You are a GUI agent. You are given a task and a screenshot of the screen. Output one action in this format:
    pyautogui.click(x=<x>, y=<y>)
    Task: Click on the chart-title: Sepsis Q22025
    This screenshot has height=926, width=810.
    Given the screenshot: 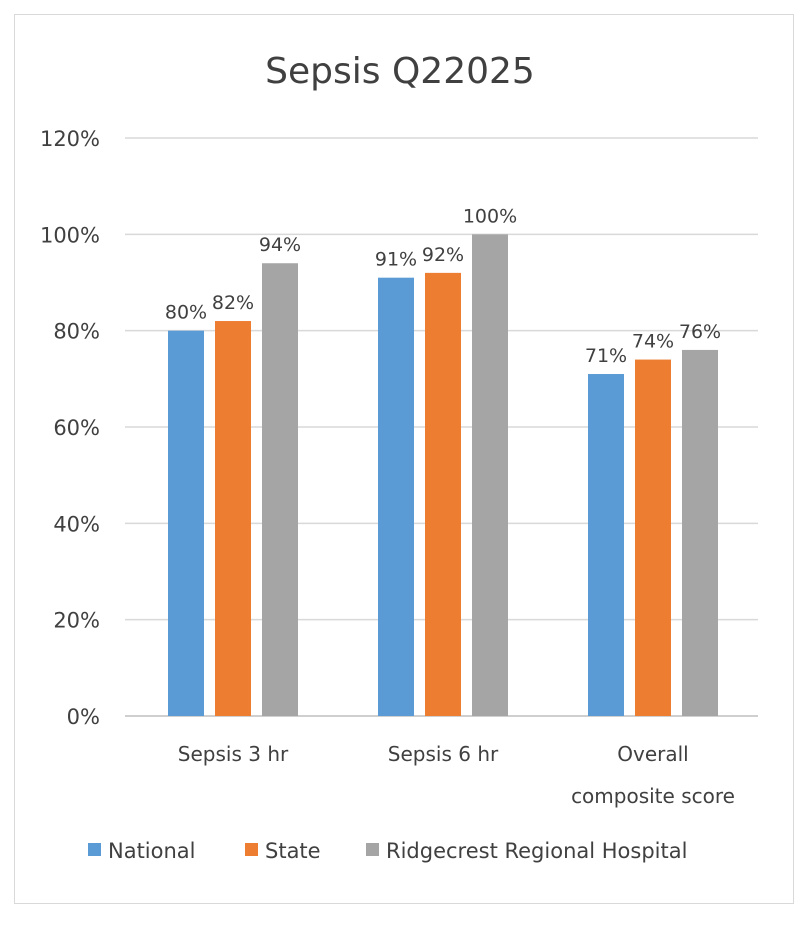 What is the action you would take?
    pyautogui.click(x=400, y=71)
    